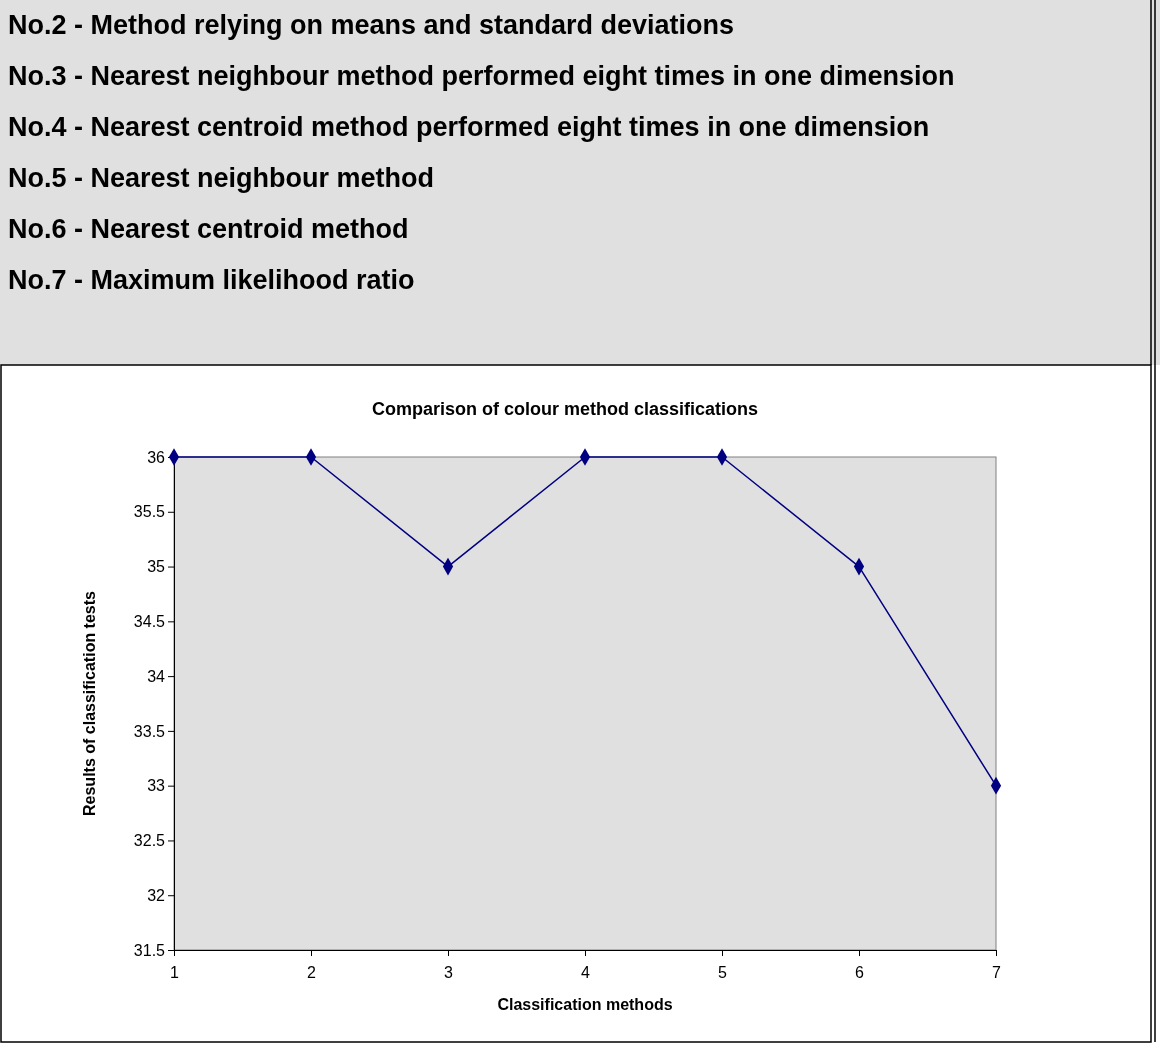  I want to click on x-axis-title: Classification methods, so click(585, 1004).